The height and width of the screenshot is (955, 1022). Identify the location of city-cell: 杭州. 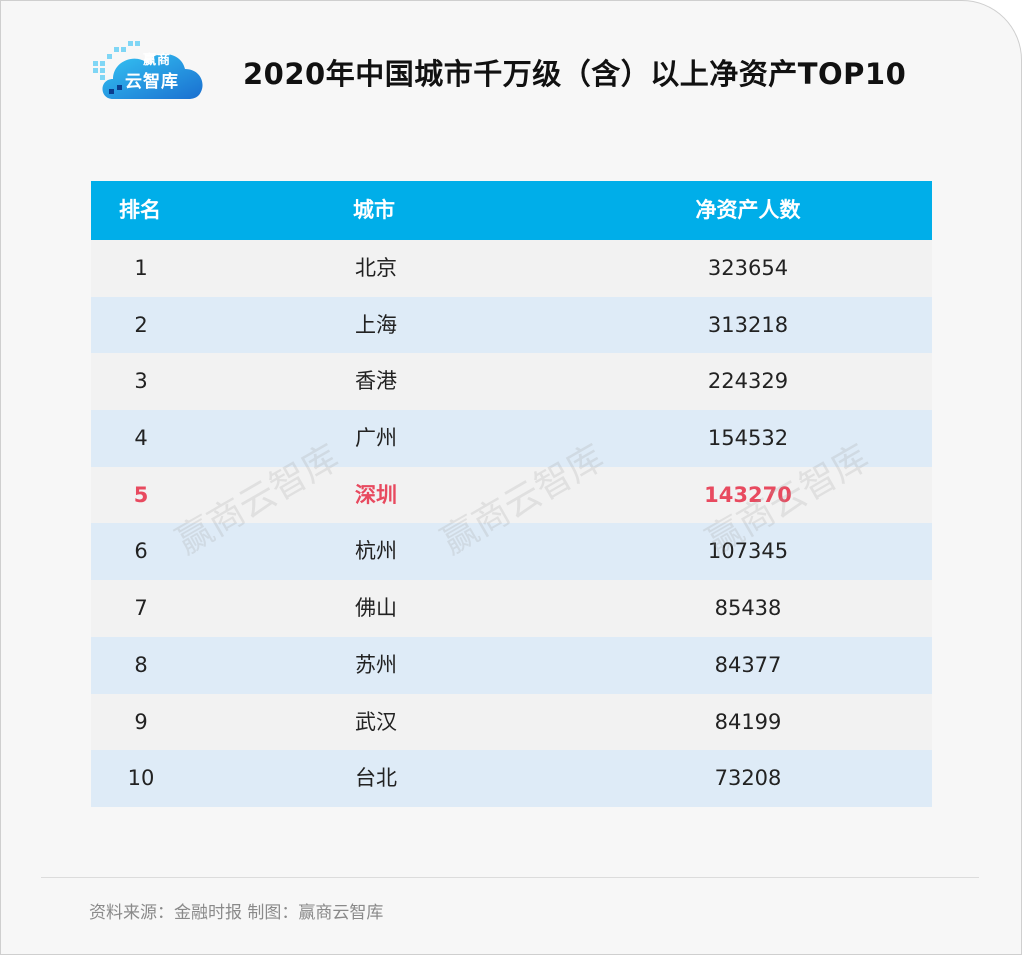
(376, 551).